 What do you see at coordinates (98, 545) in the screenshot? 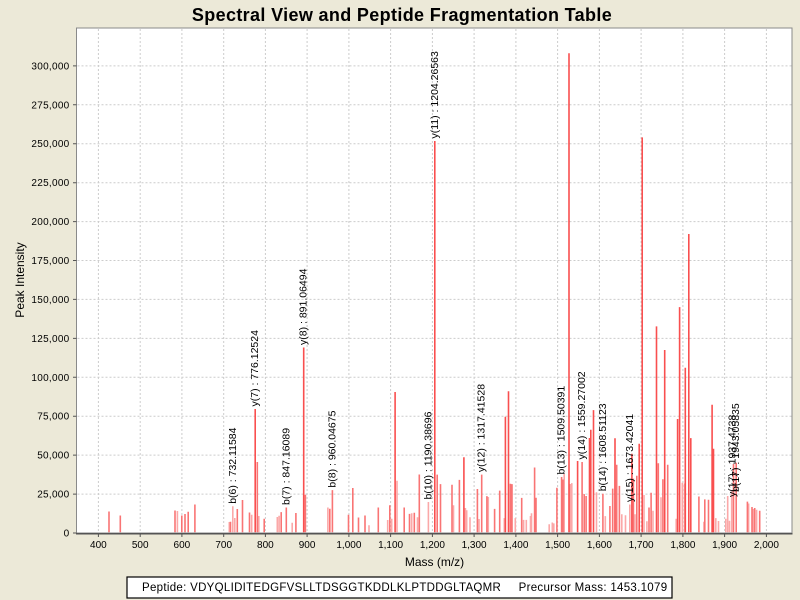
I see `svg-text: 400` at bounding box center [98, 545].